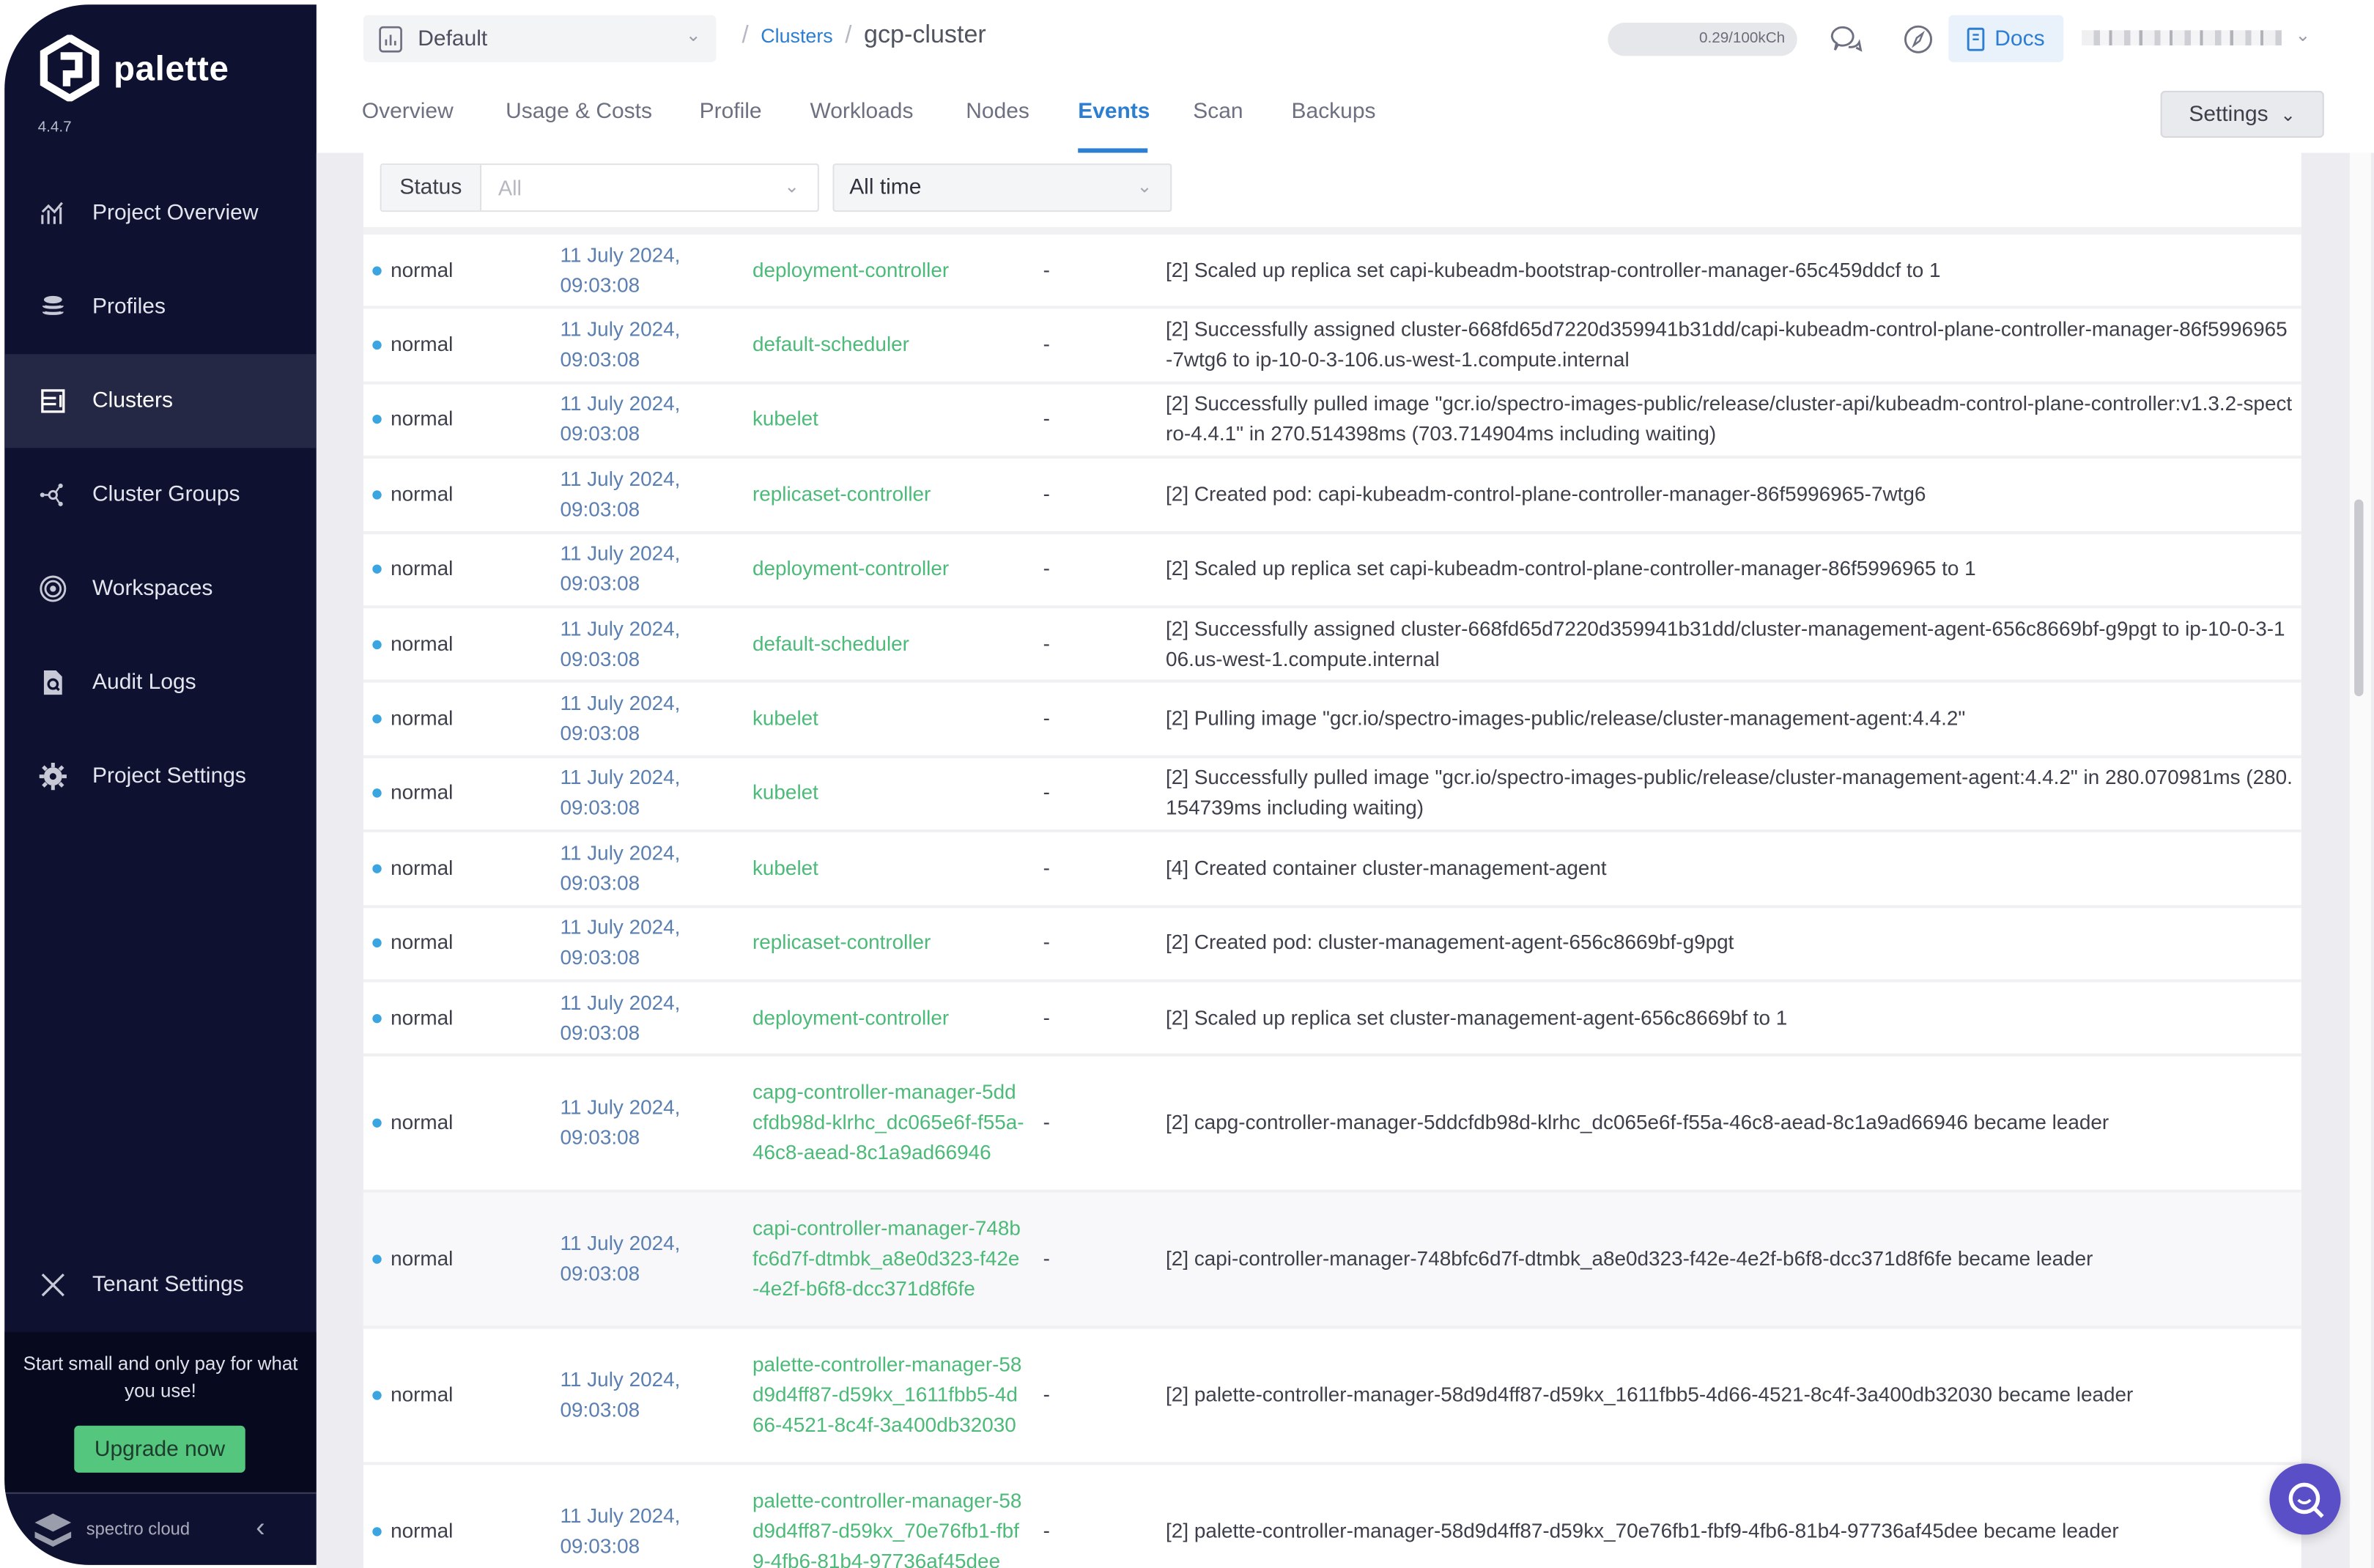 The width and height of the screenshot is (2374, 1568). Describe the element at coordinates (169, 777) in the screenshot. I see `sidebar-item-label: Project Settings` at that location.